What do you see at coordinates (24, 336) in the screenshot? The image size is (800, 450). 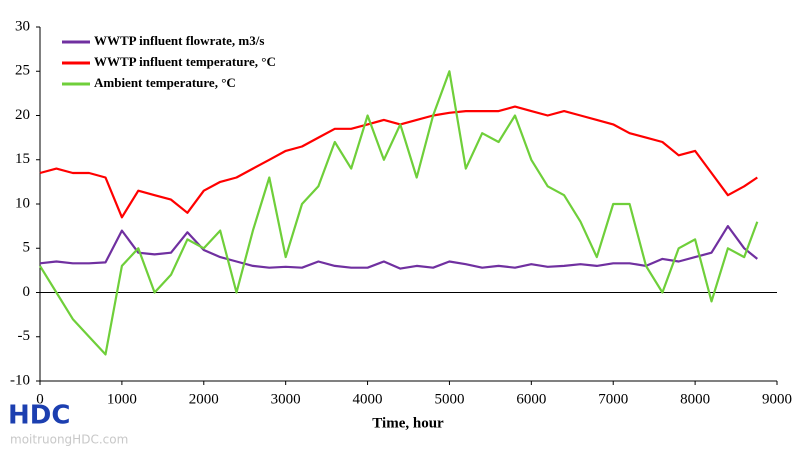 I see `y-tick-label: -5` at bounding box center [24, 336].